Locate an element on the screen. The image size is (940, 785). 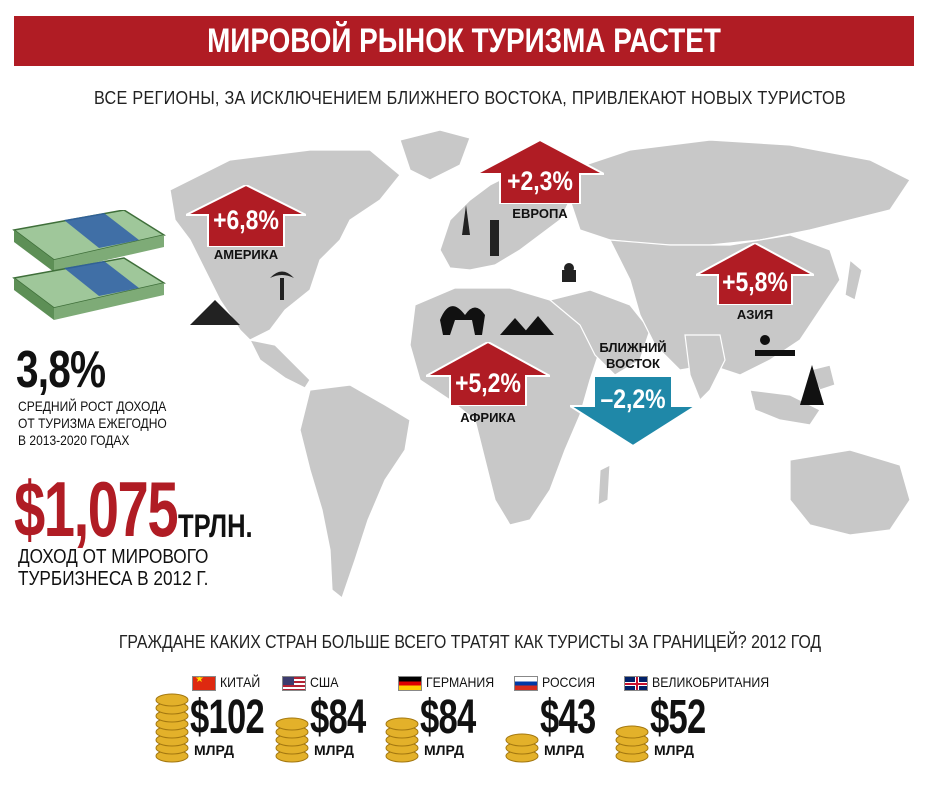
country-china: ★ КИТАЙ $102 МЛРД is located at coordinates (217, 722).